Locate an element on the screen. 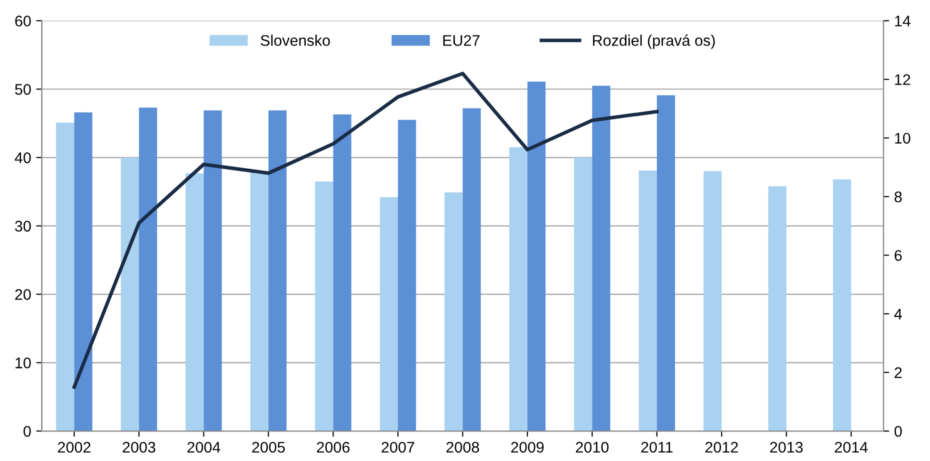 This screenshot has height=461, width=930. y-tick-label: 0 is located at coordinates (27, 431).